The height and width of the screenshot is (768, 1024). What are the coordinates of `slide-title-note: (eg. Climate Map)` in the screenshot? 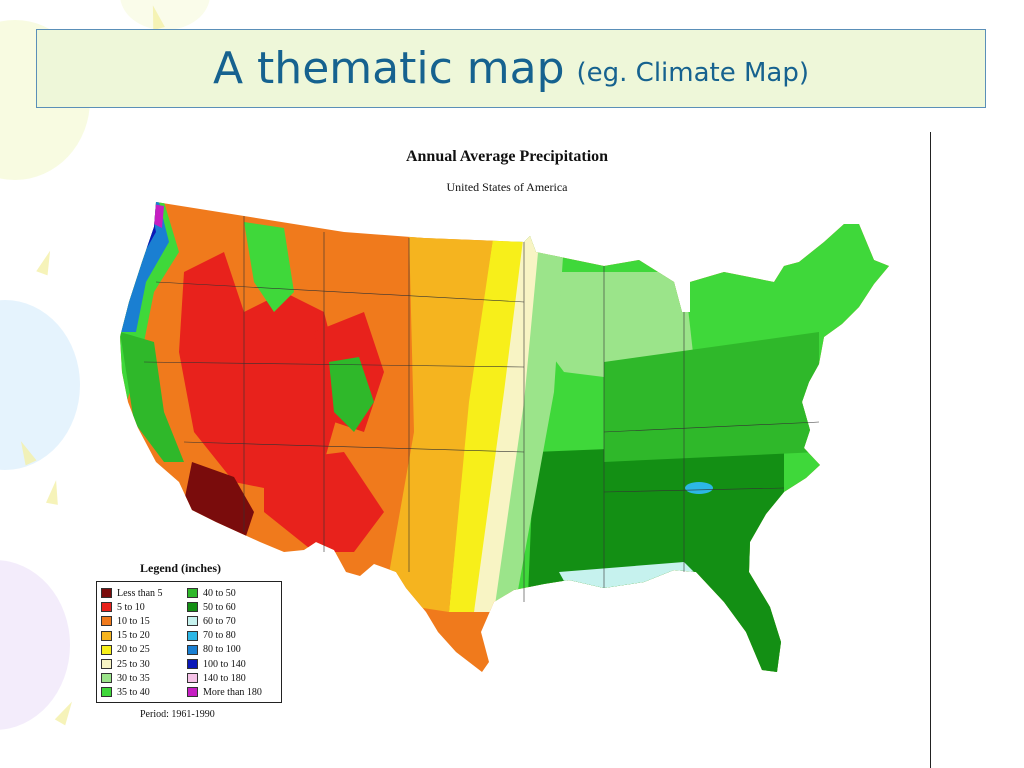 It's located at (693, 72).